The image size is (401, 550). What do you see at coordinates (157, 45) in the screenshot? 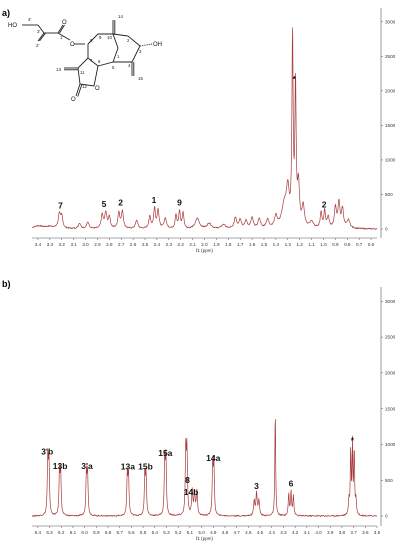
I see `hydroxyl-label: OH` at bounding box center [157, 45].